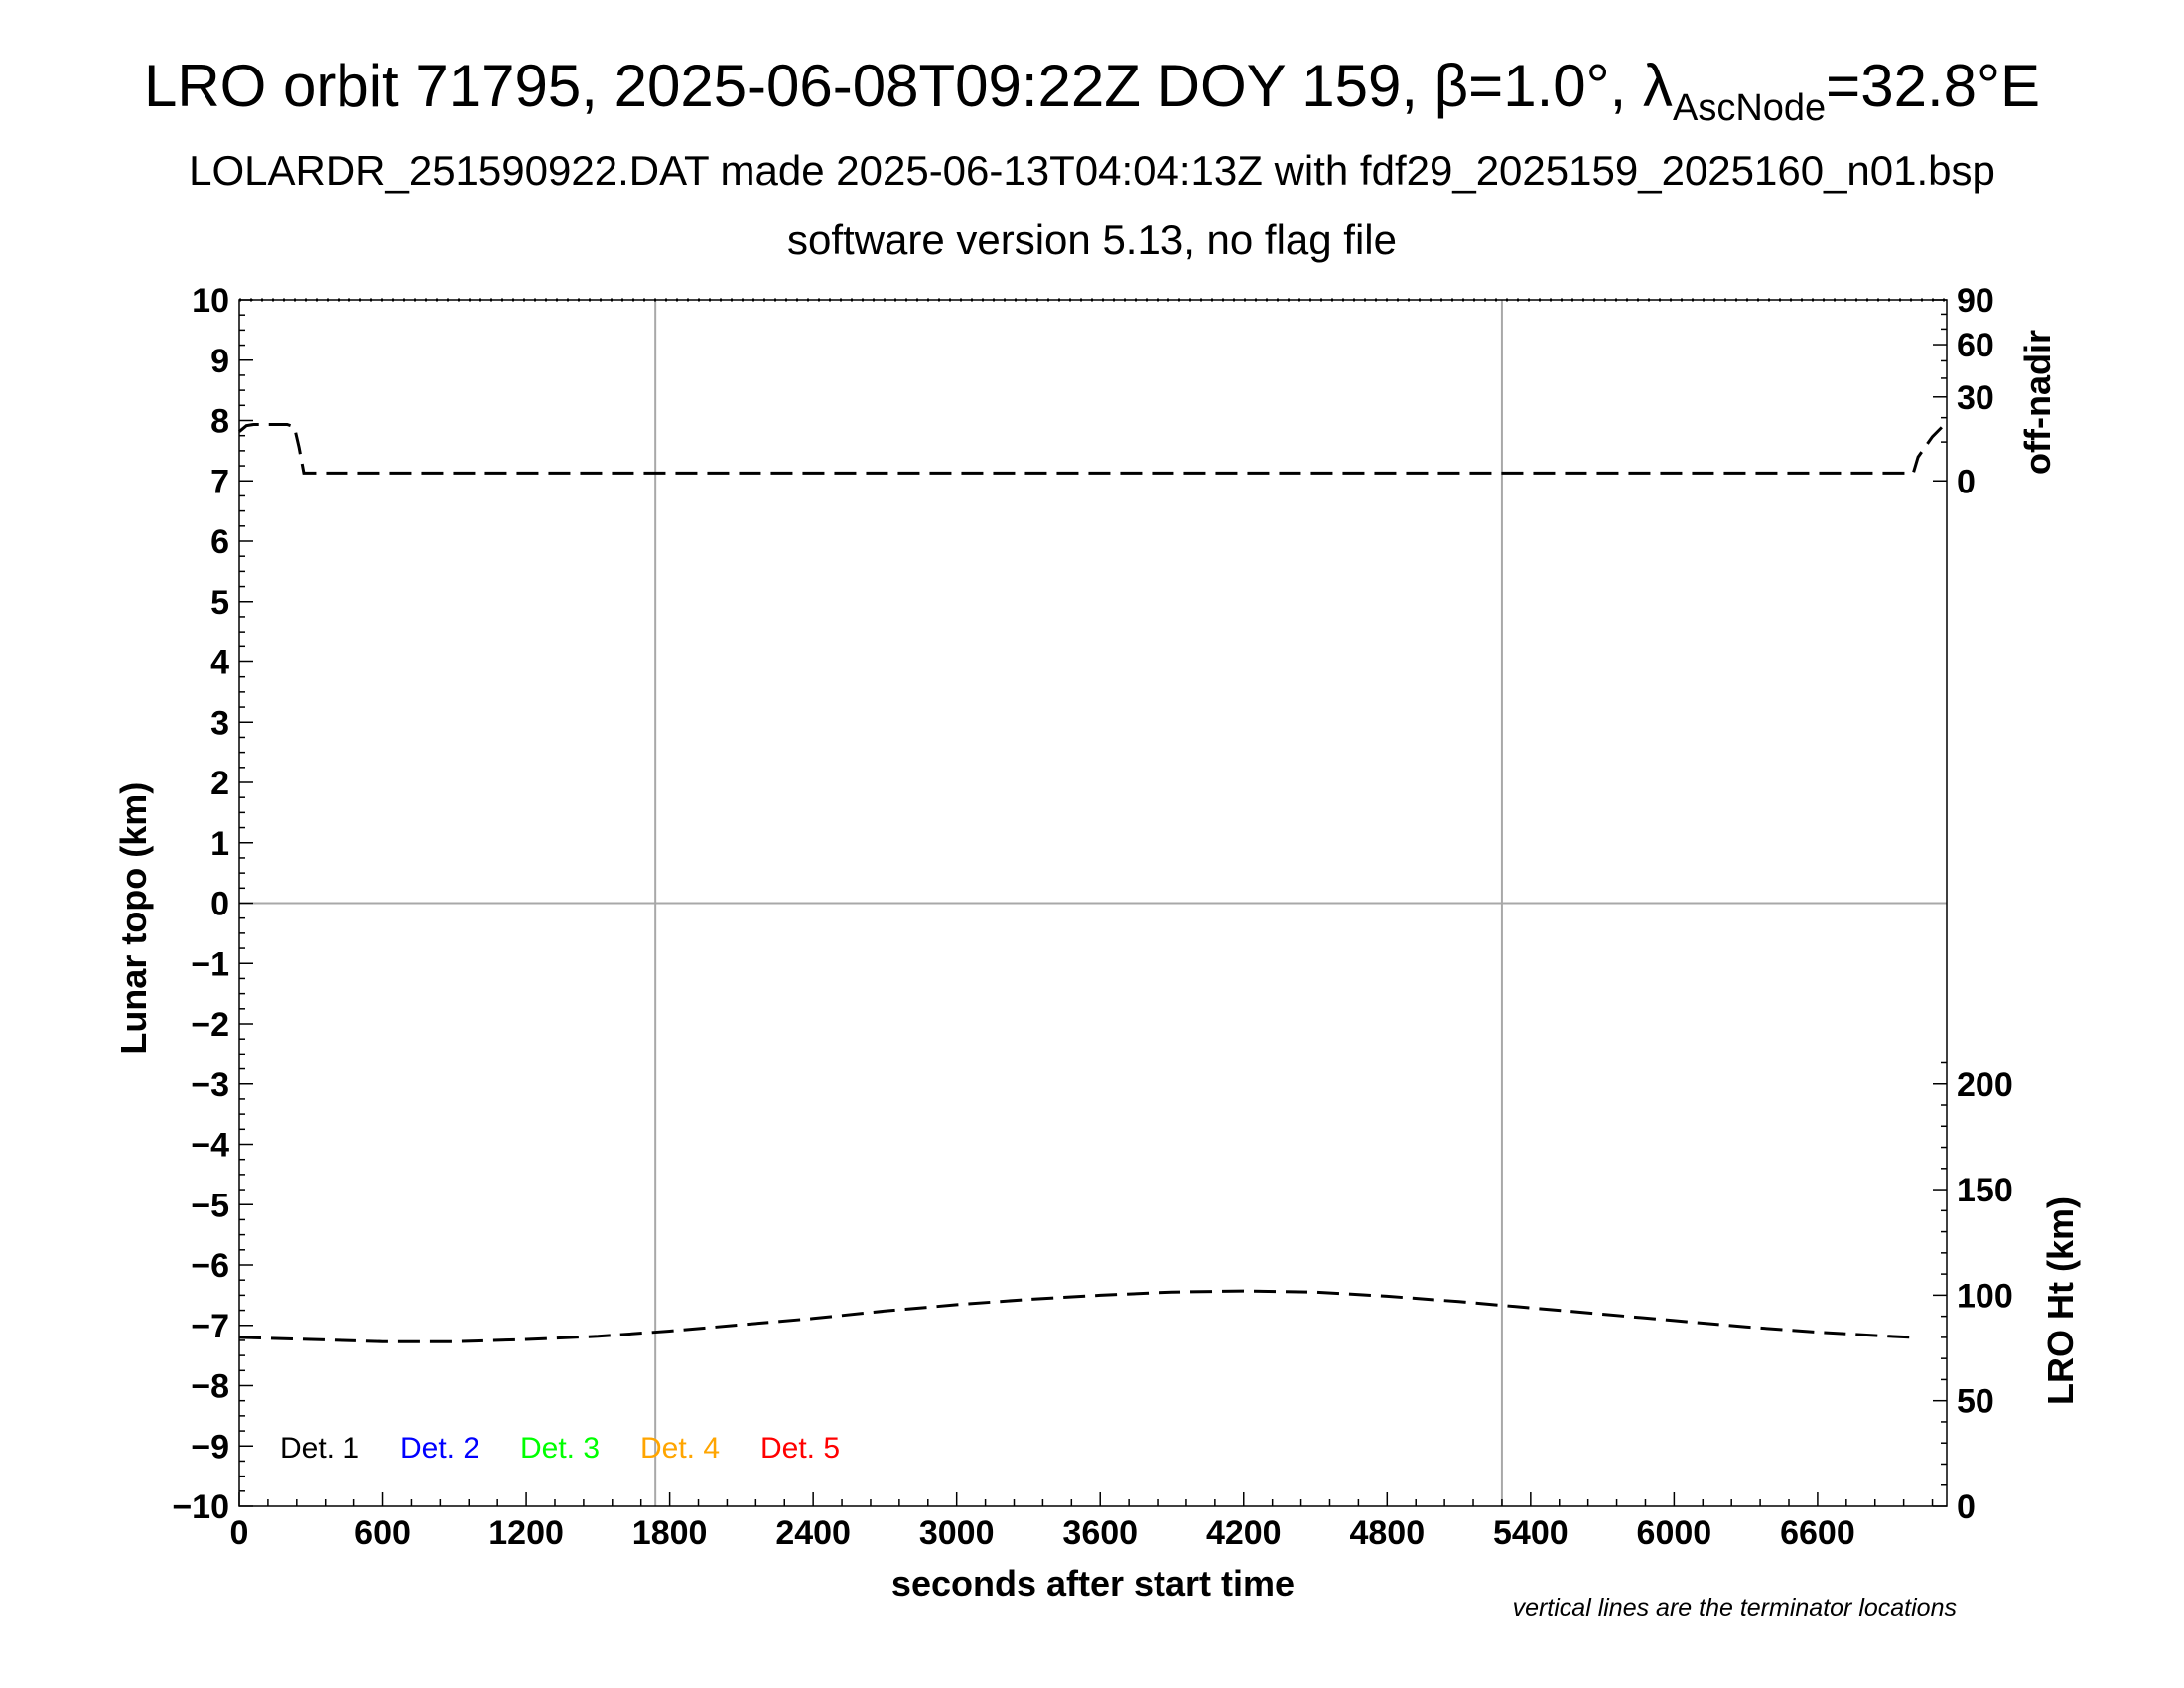 The image size is (2184, 1688). I want to click on legend-entry: Det. 5, so click(800, 1448).